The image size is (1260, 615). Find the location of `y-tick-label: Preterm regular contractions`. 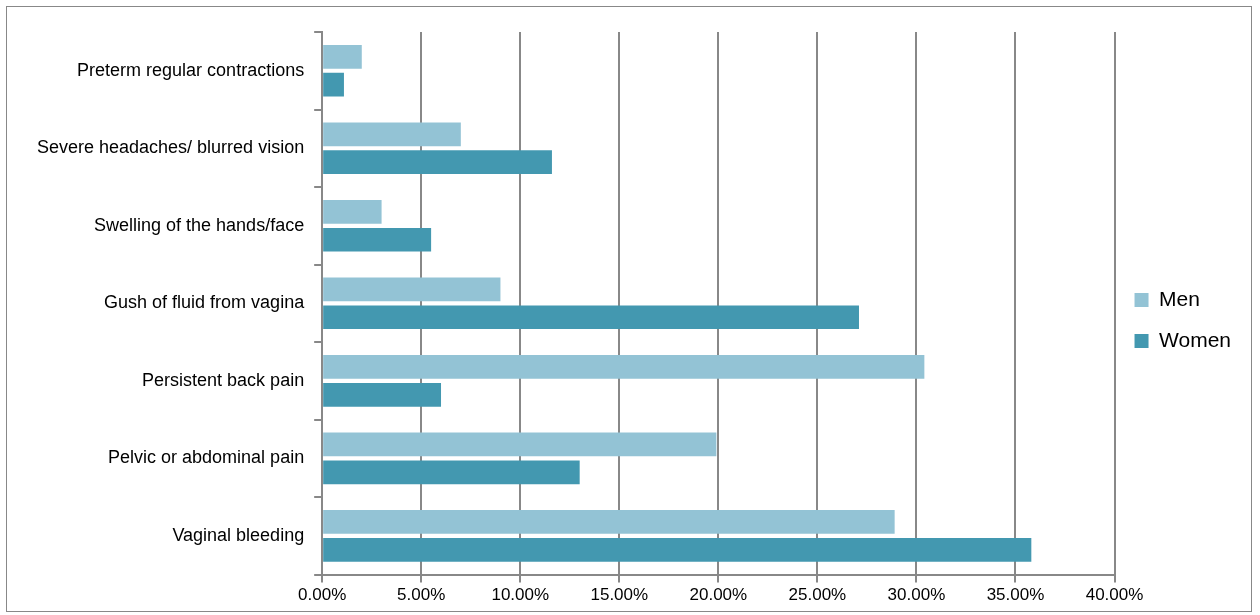

y-tick-label: Preterm regular contractions is located at coordinates (191, 69).